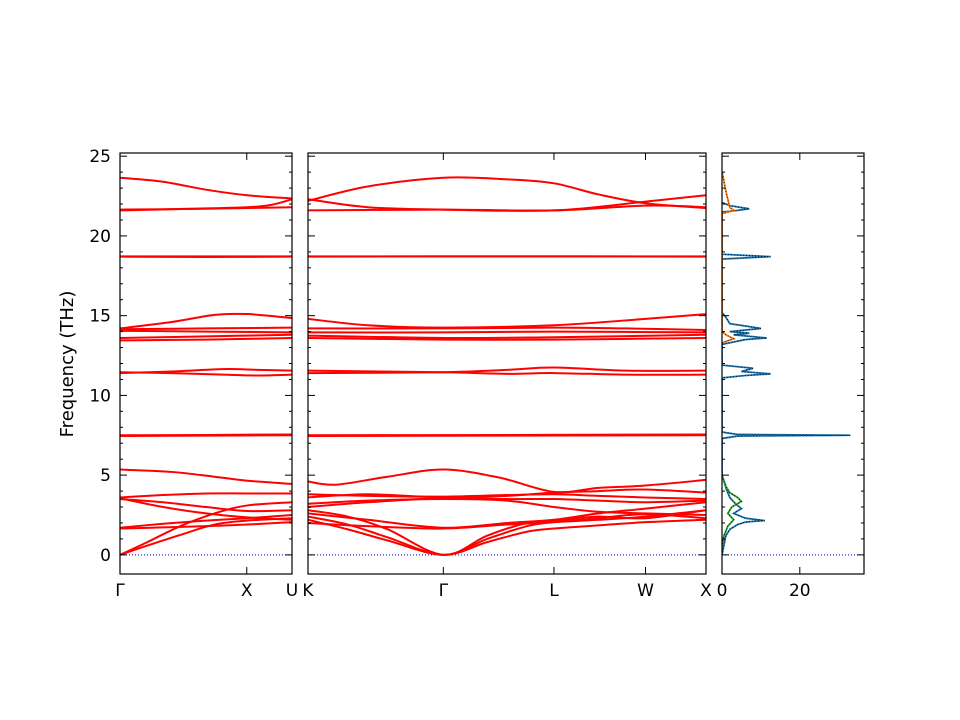  Describe the element at coordinates (105, 556) in the screenshot. I see `y-tick-label: 0` at that location.